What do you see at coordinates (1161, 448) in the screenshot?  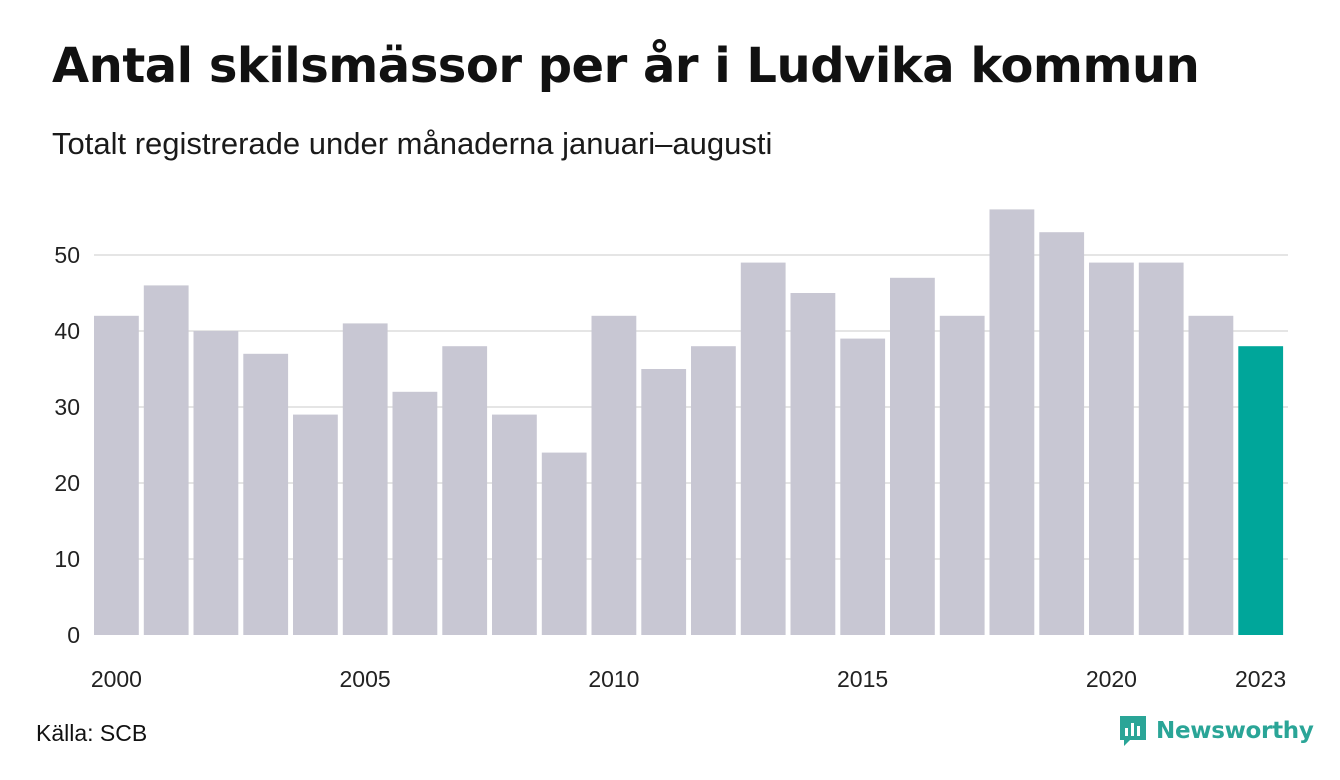 I see `bar-2021` at bounding box center [1161, 448].